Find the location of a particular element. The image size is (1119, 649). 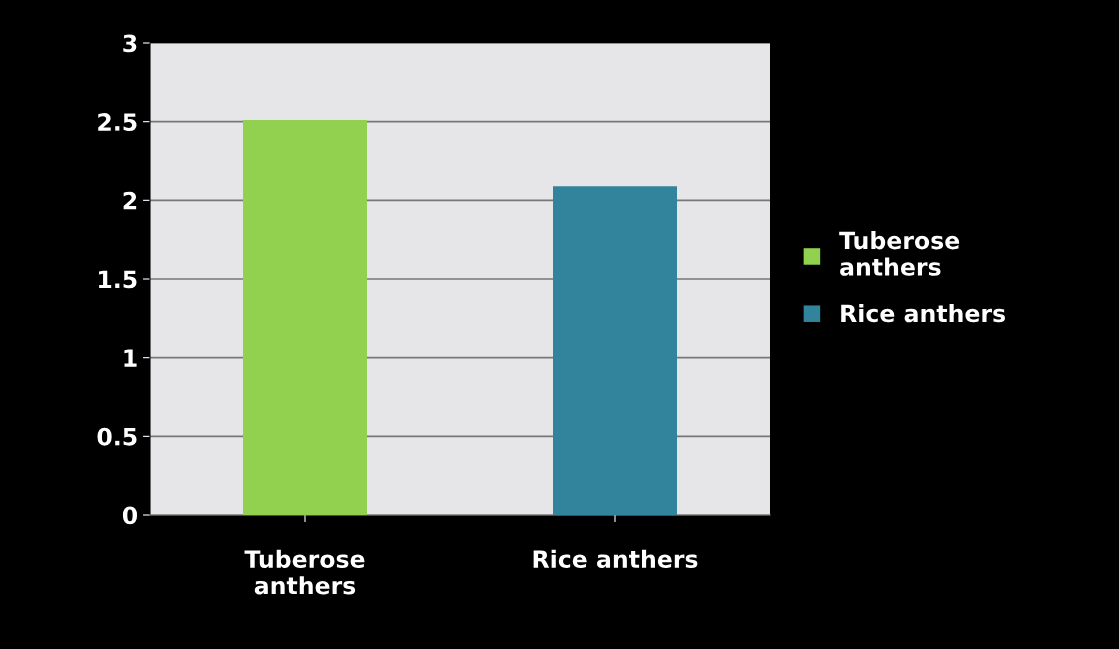

y-tick-label: 1 is located at coordinates (130, 358).